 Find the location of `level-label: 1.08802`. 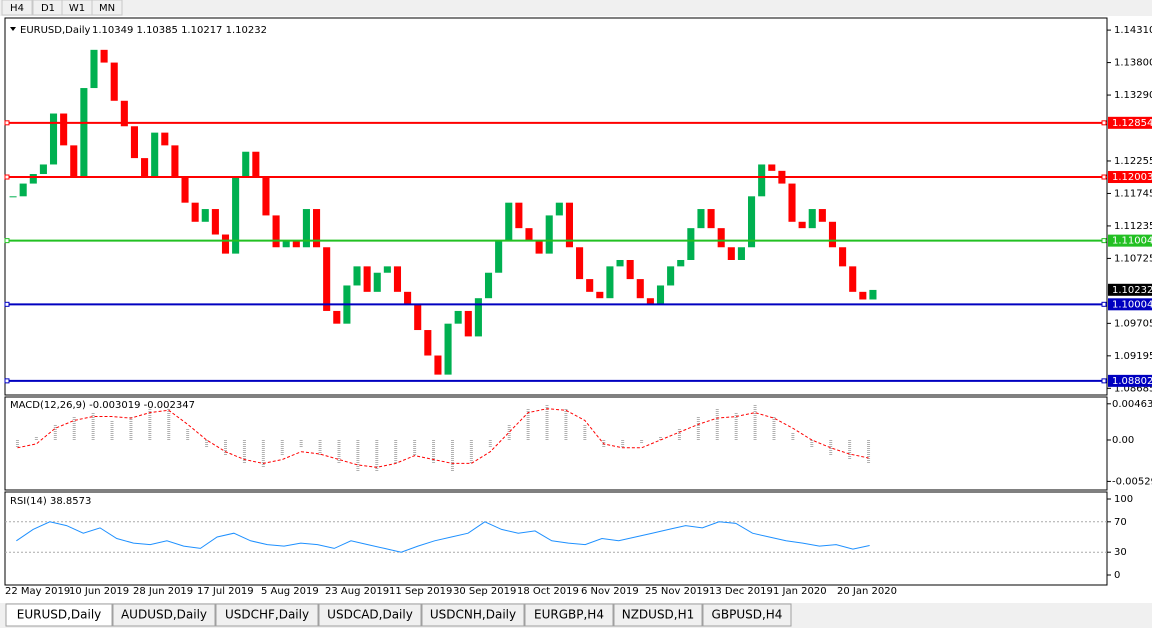

level-label: 1.08802 is located at coordinates (1132, 381).